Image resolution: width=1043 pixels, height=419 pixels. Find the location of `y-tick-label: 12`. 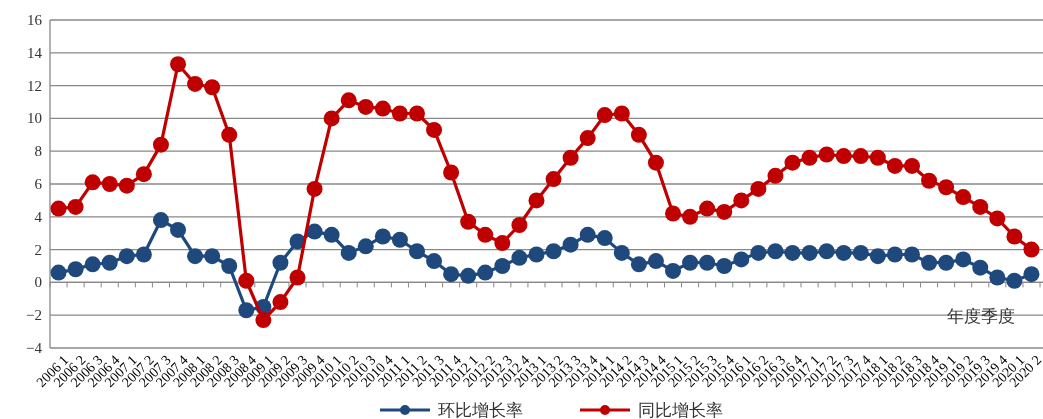

y-tick-label: 12 is located at coordinates (34, 85).